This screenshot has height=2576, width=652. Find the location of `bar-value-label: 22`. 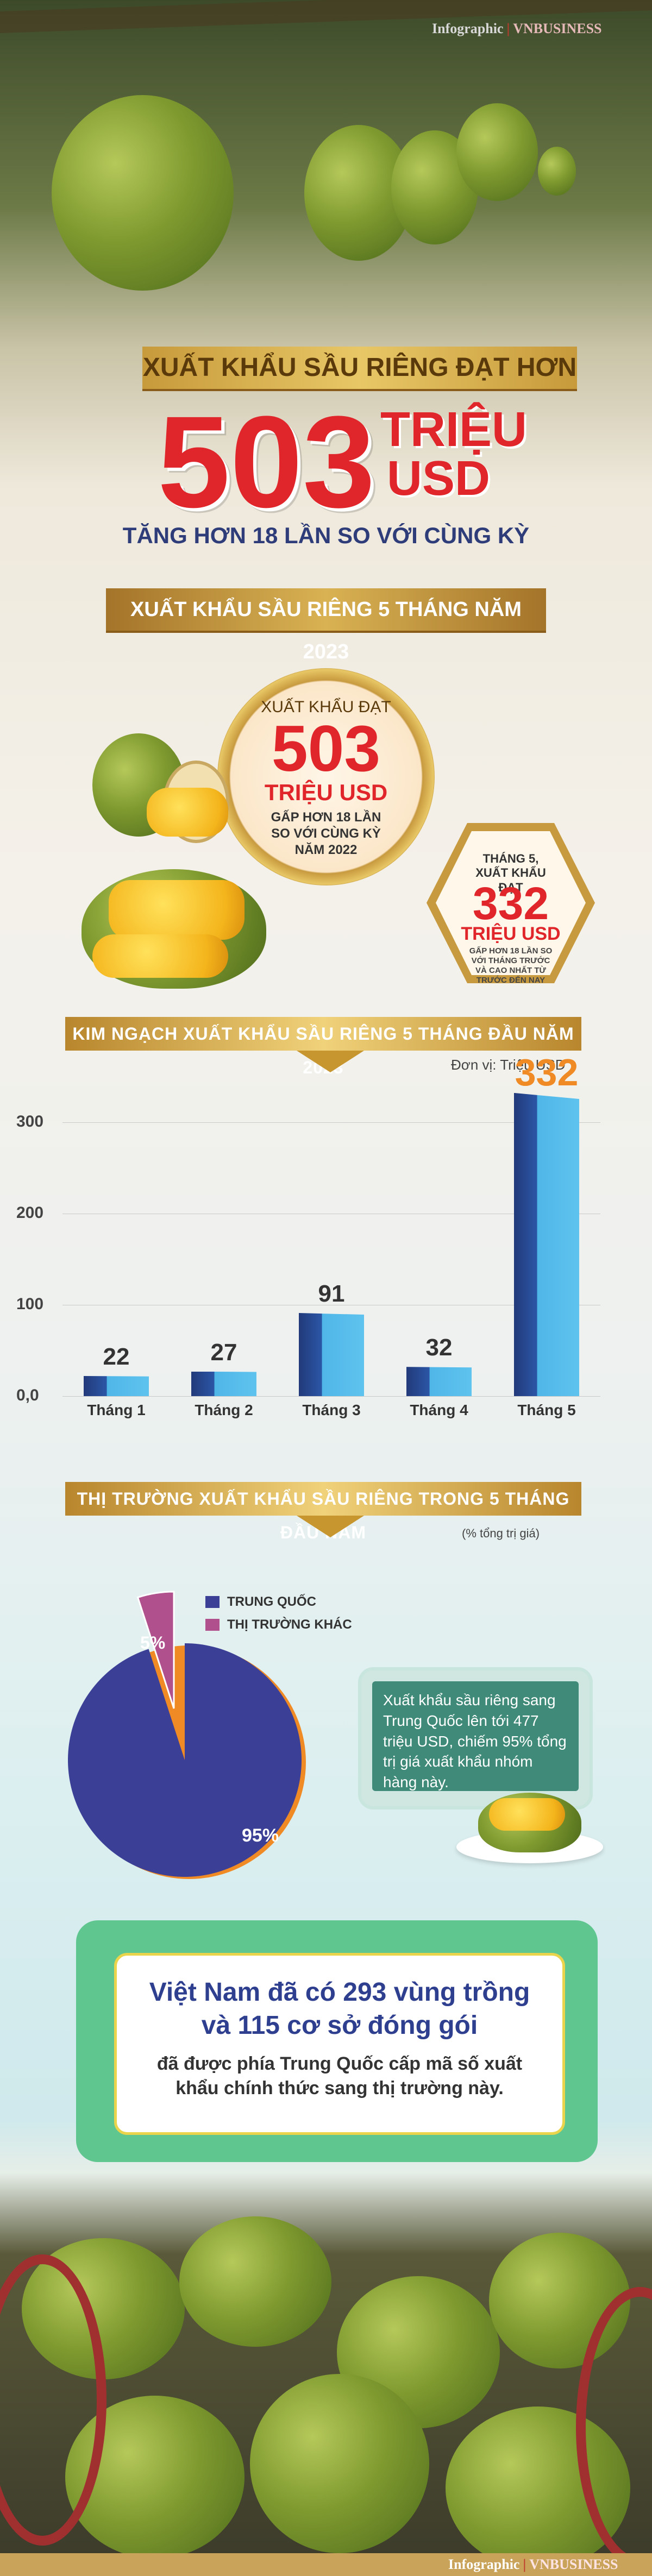

bar-value-label: 22 is located at coordinates (116, 1356).